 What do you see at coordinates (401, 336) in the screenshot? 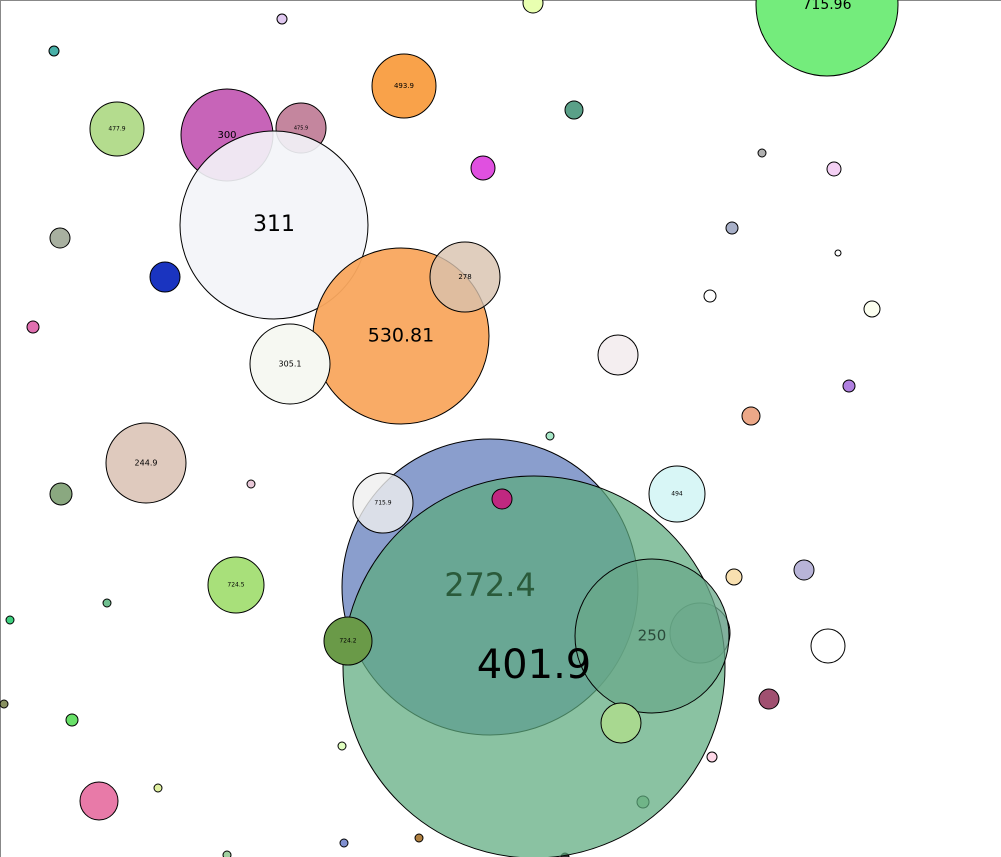
I see `bubble-label: 530.81` at bounding box center [401, 336].